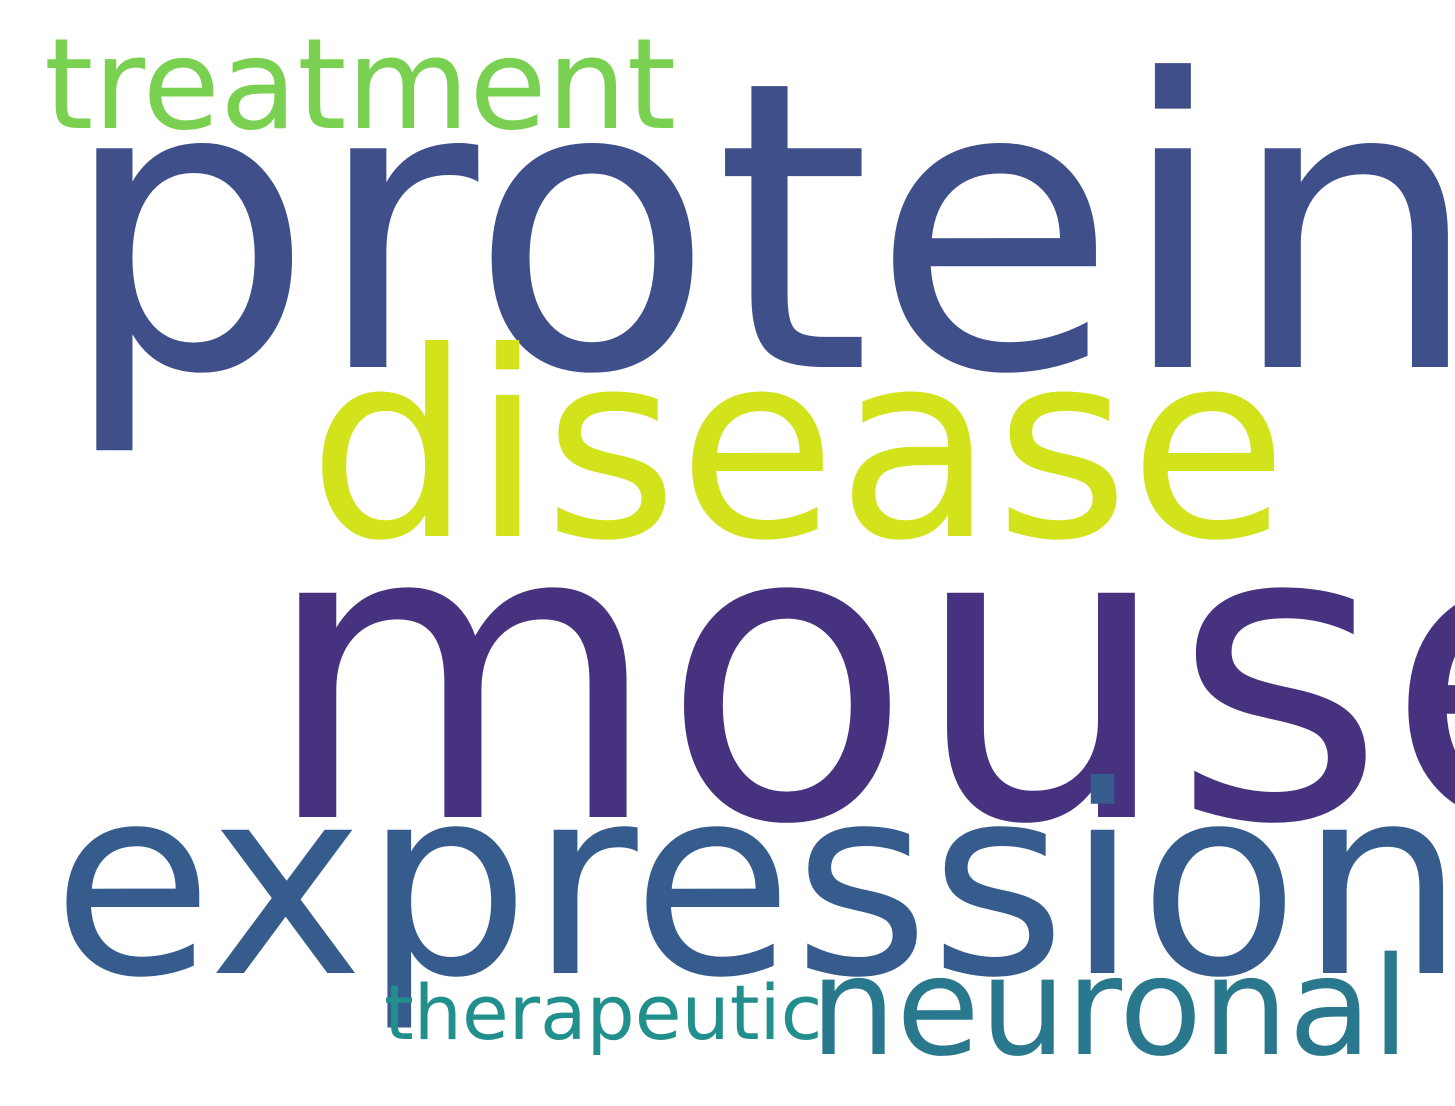  What do you see at coordinates (1110, 1008) in the screenshot?
I see `word-neuronal: neuronal` at bounding box center [1110, 1008].